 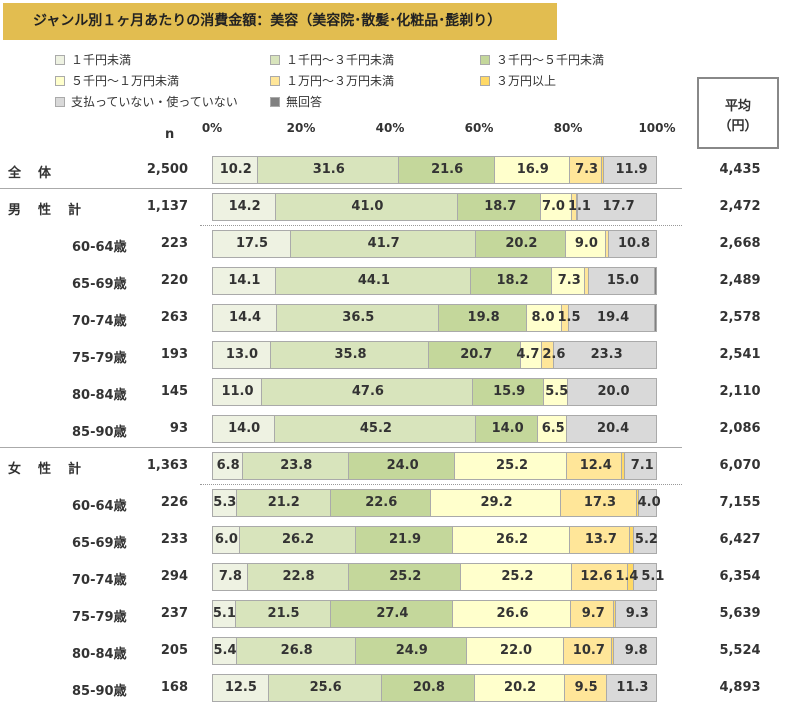 I want to click on legend-label: 支払っていない・使っていない, so click(x=154, y=102).